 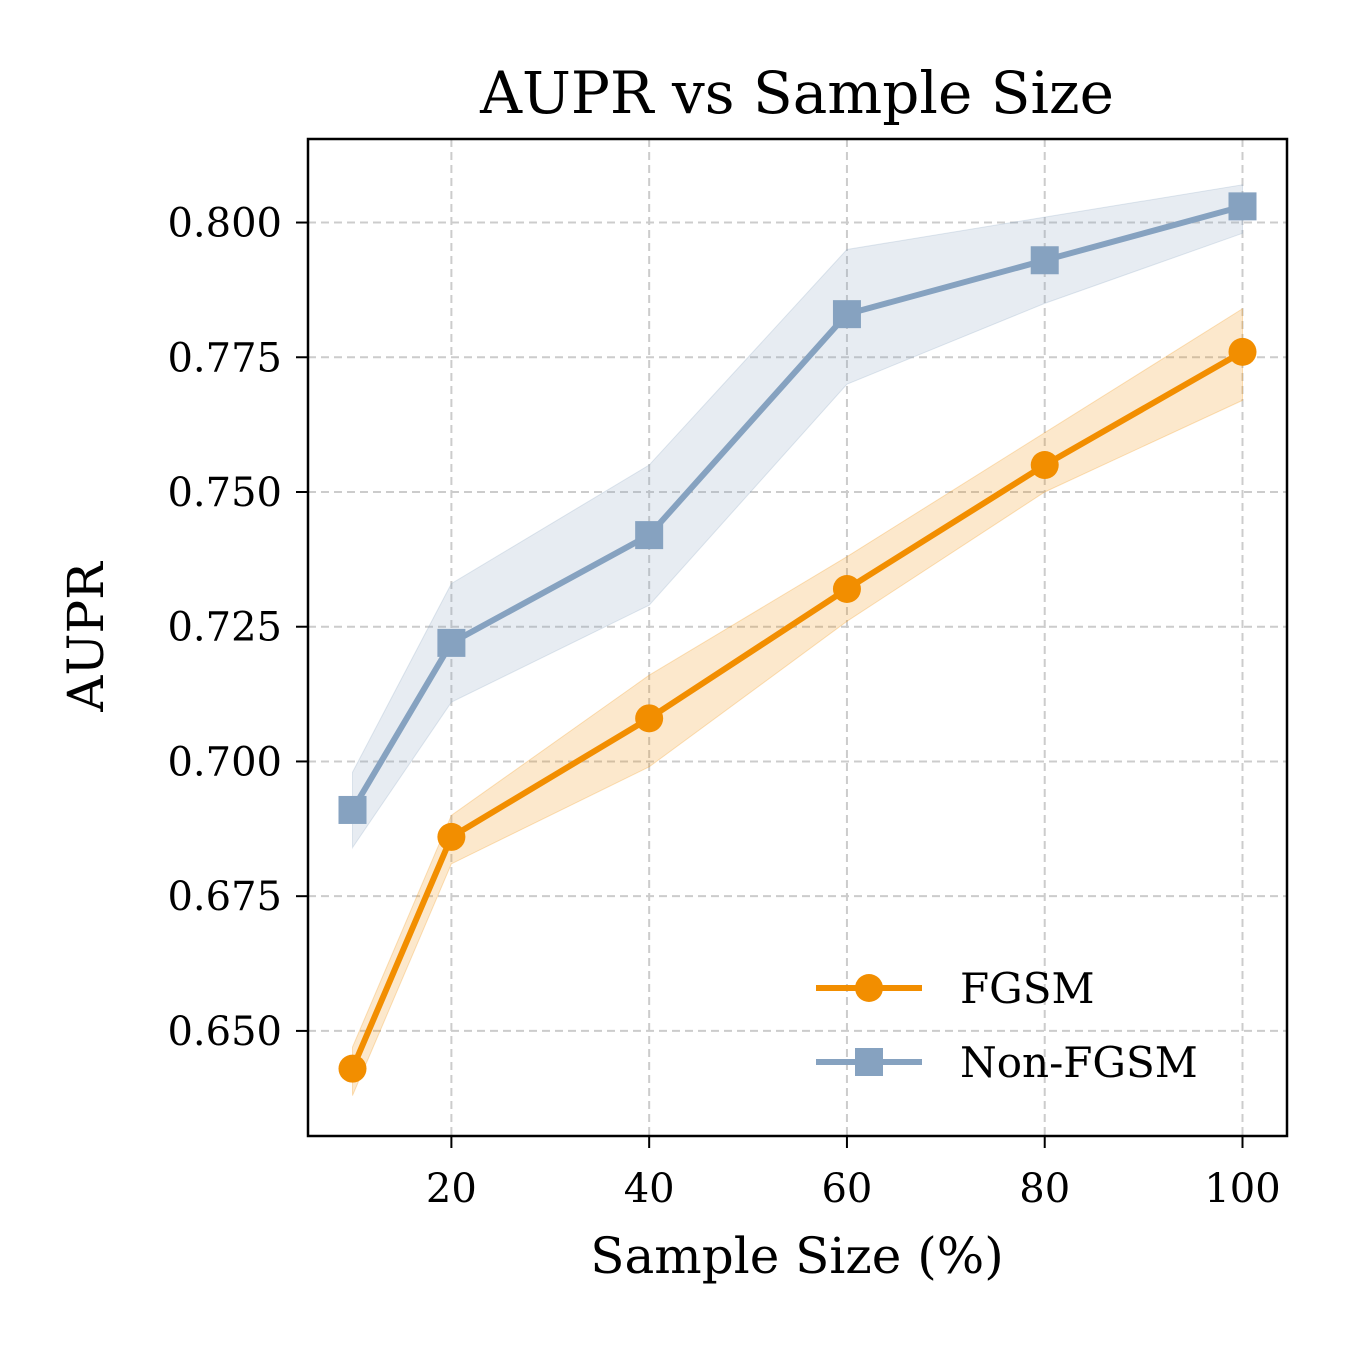 What do you see at coordinates (1242, 1189) in the screenshot?
I see `x-tick-label: 100` at bounding box center [1242, 1189].